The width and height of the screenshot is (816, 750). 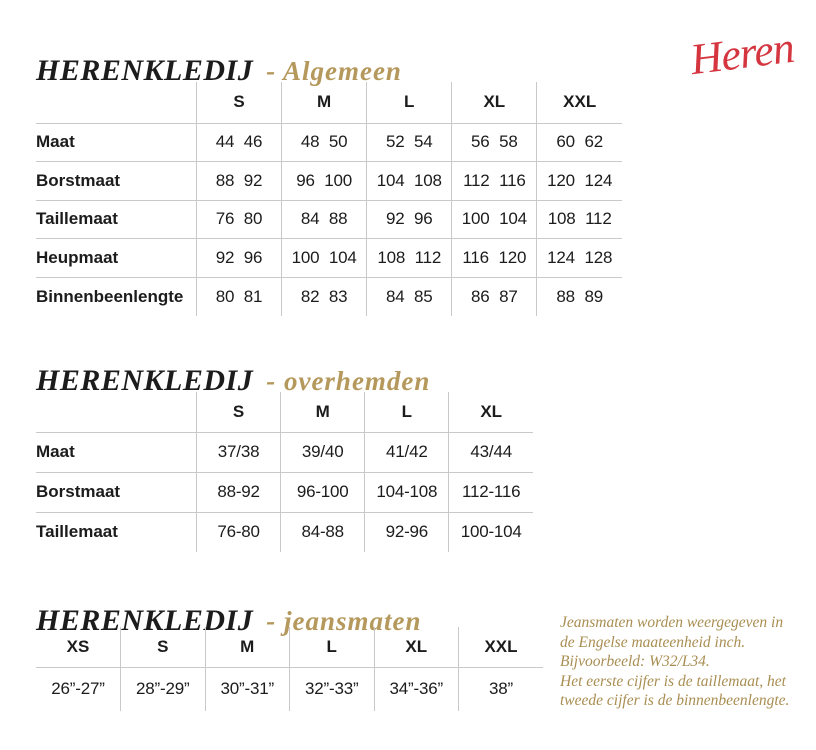 I want to click on size-cell: 88 89, so click(x=579, y=296).